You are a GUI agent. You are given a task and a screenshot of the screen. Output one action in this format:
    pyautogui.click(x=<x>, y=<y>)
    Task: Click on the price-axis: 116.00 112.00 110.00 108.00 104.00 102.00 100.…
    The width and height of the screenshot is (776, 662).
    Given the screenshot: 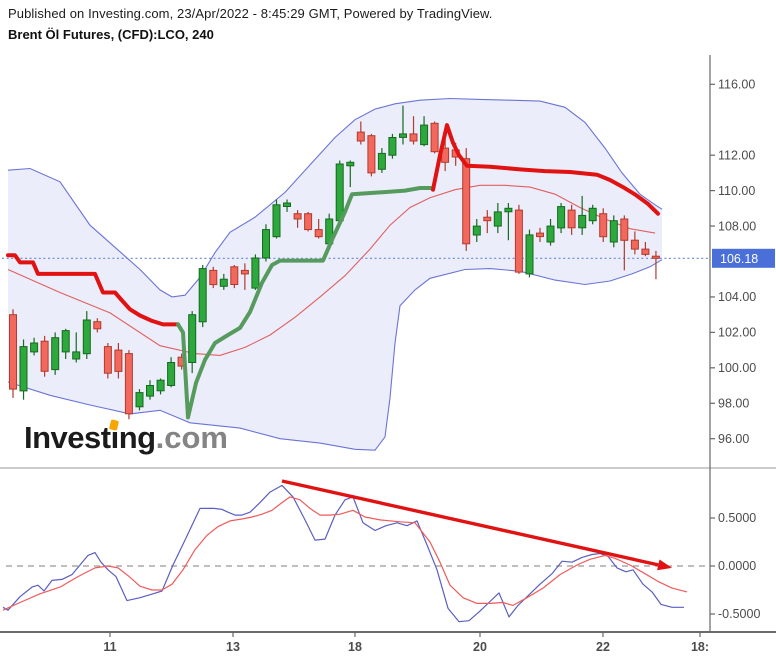 What is the action you would take?
    pyautogui.click(x=733, y=262)
    